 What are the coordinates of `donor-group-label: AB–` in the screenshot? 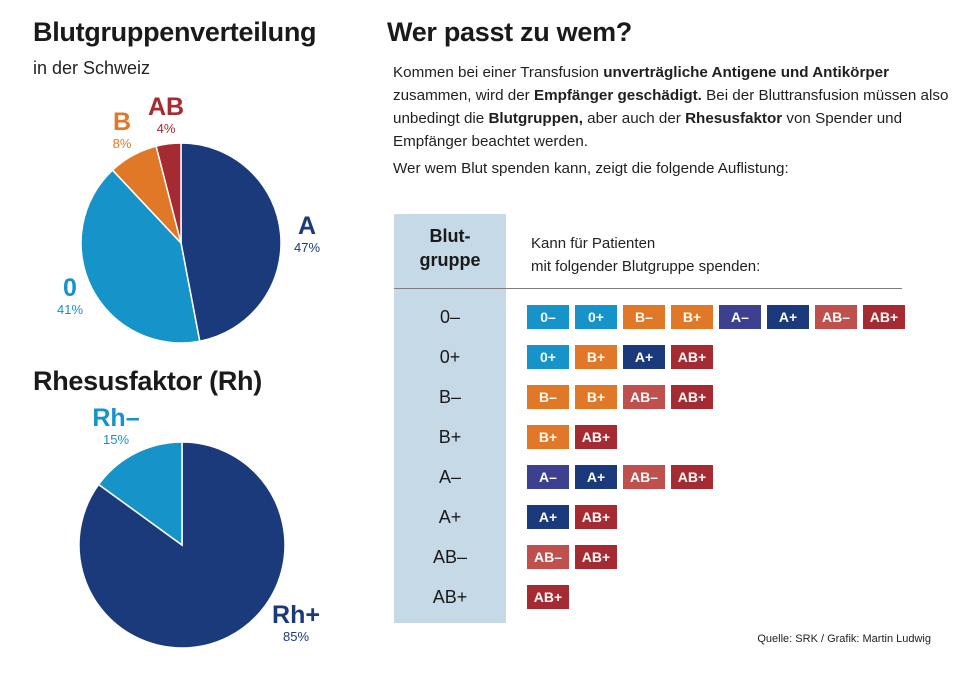 It's located at (450, 557).